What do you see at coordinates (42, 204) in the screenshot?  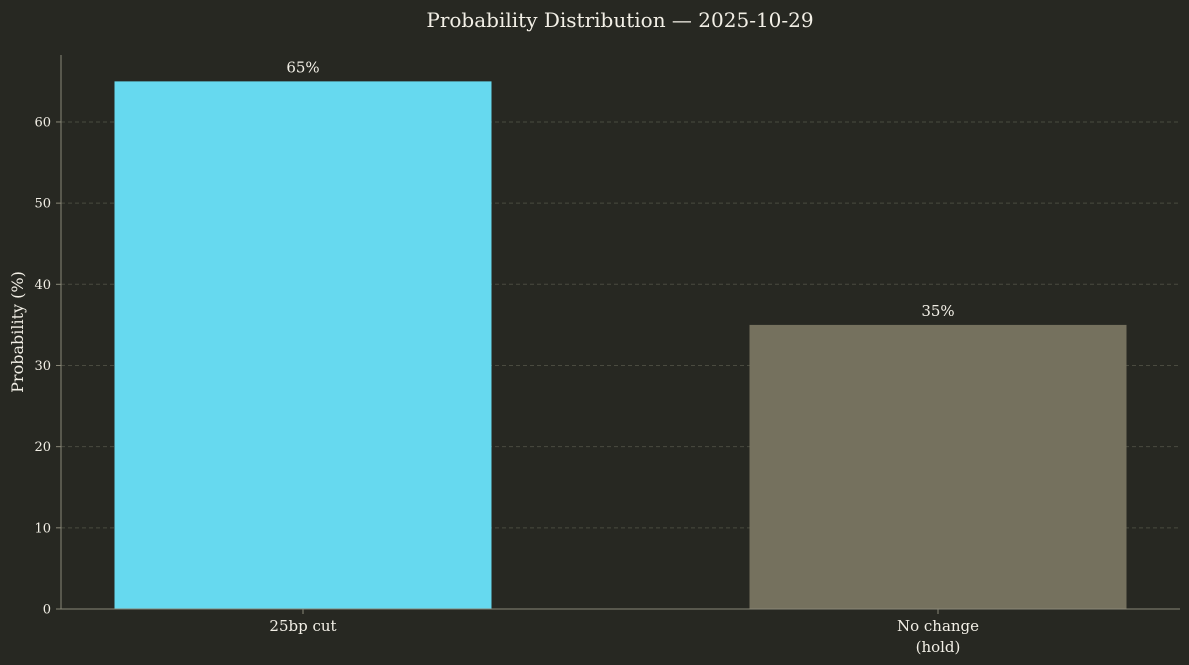 I see `y-tick-label-50: 50` at bounding box center [42, 204].